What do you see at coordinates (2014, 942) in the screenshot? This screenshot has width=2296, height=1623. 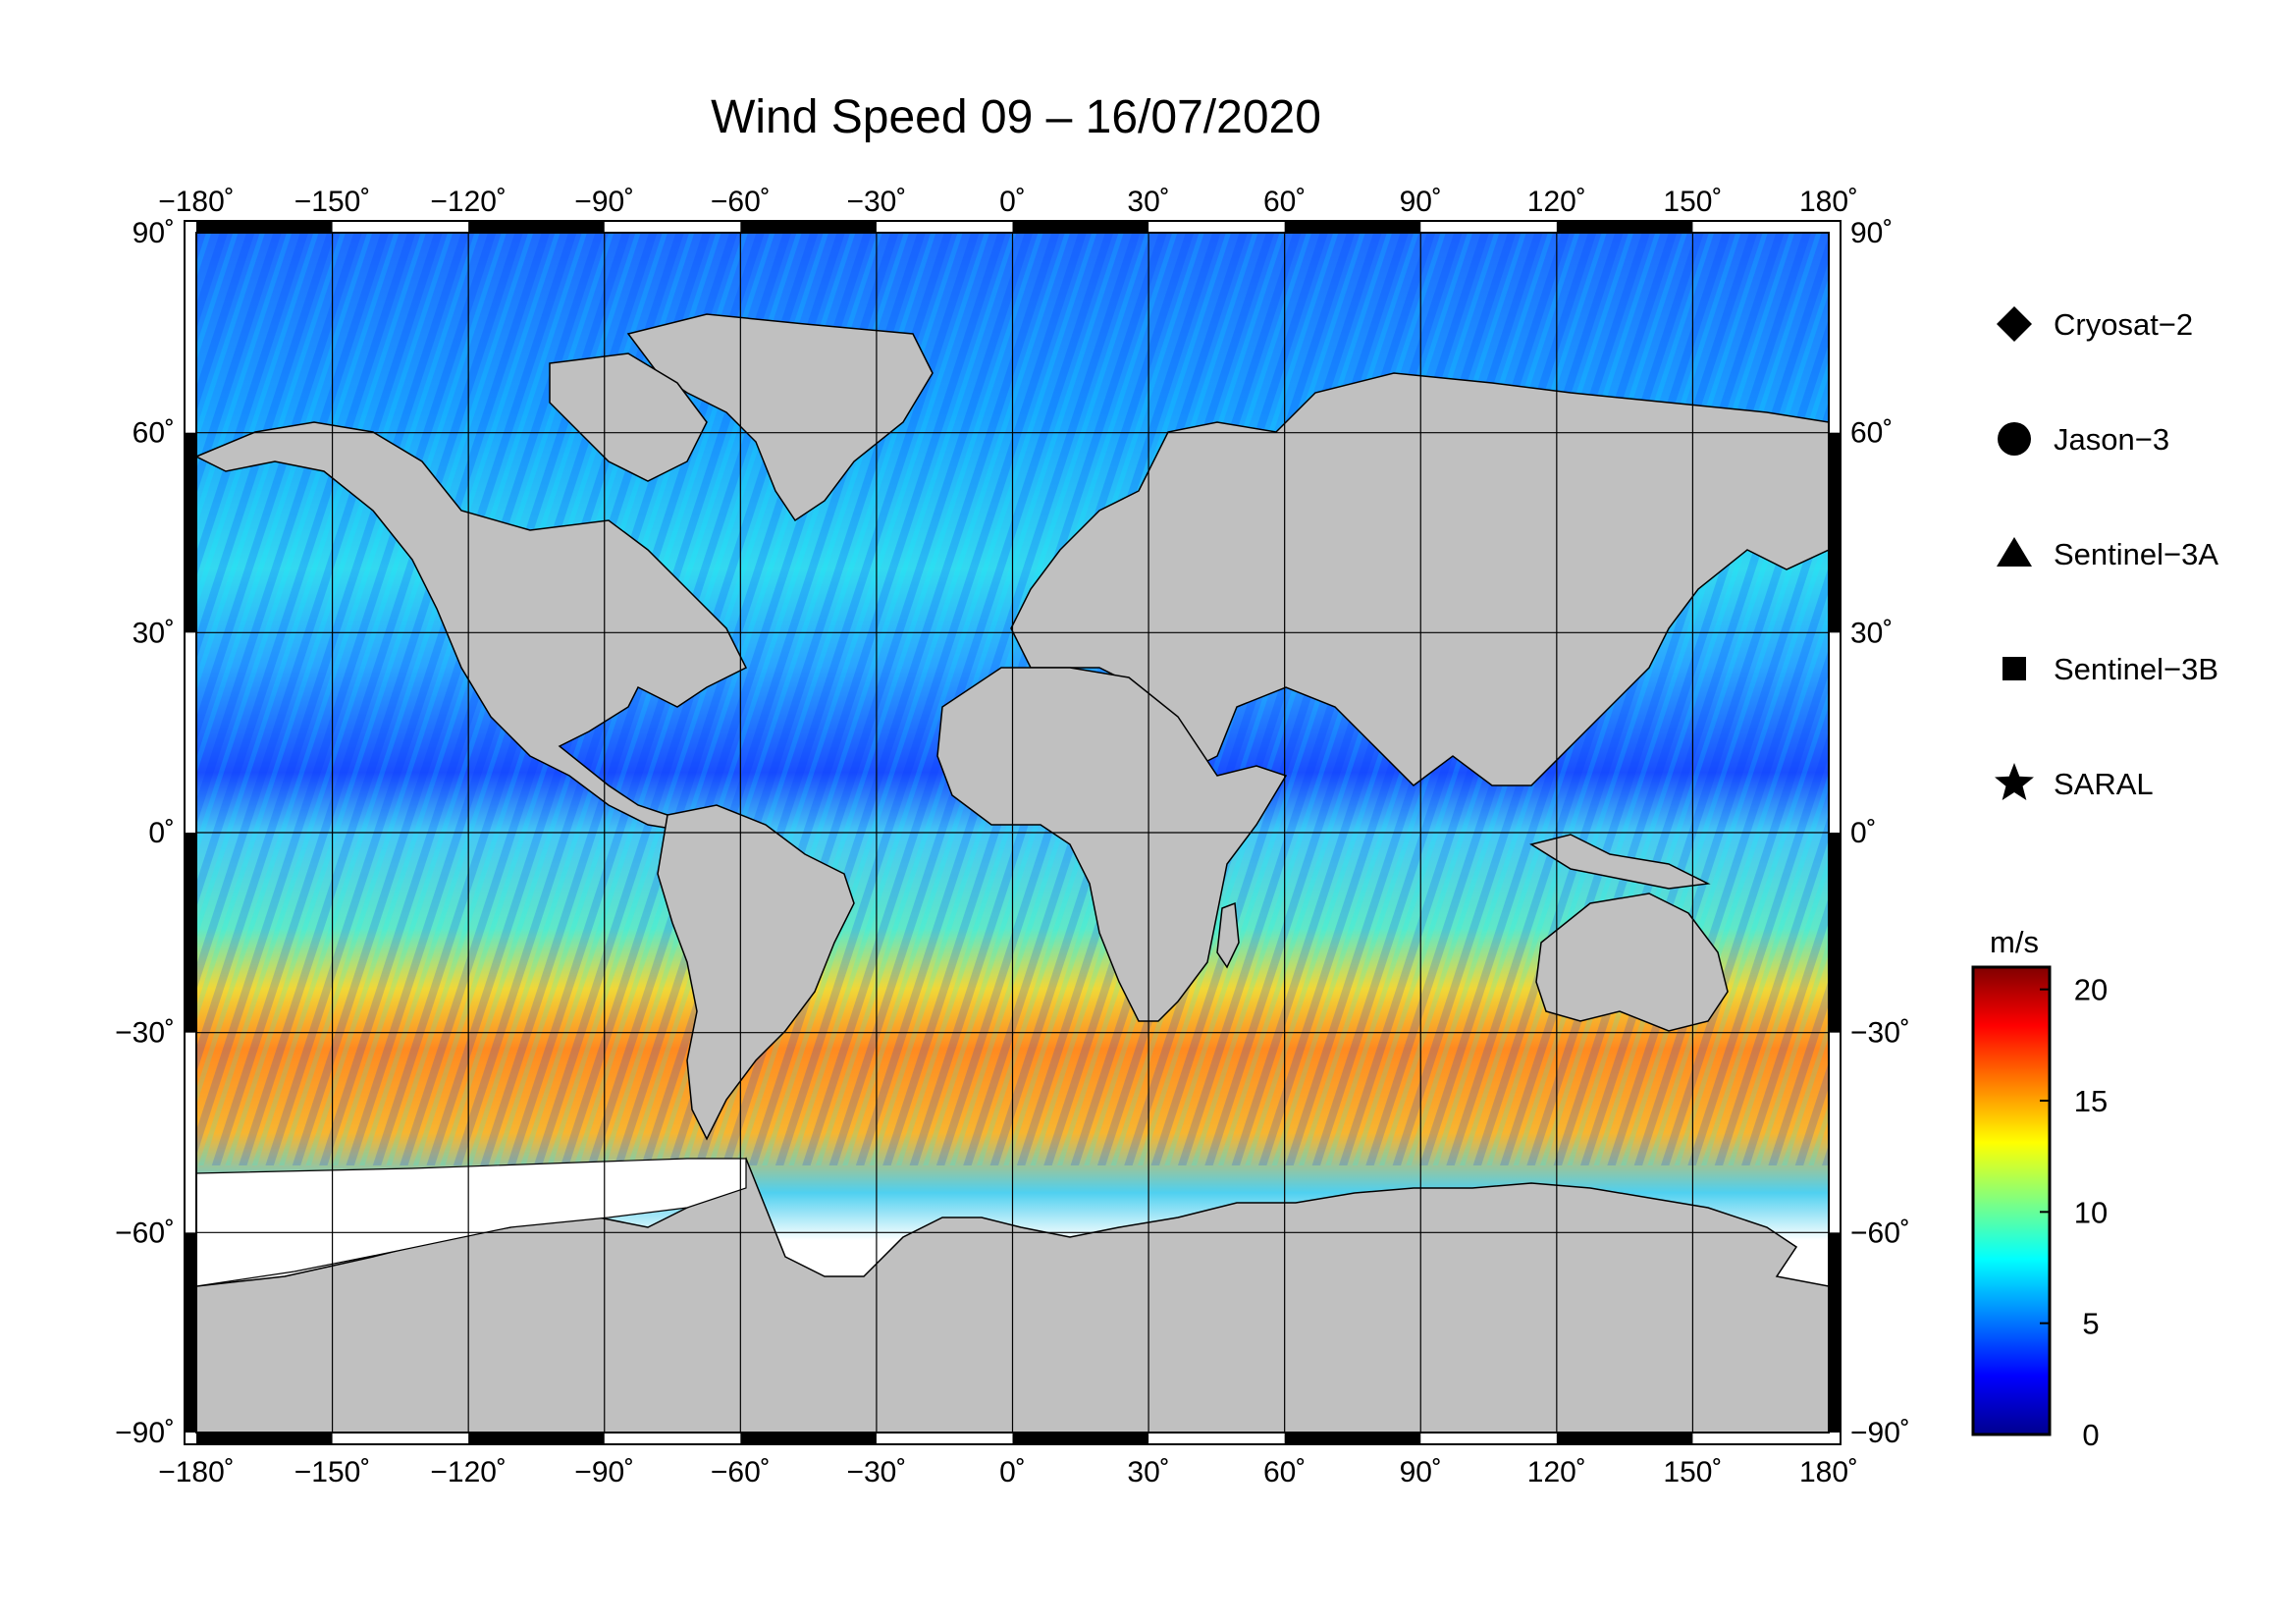 I see `colorbar-unit: m/s` at bounding box center [2014, 942].